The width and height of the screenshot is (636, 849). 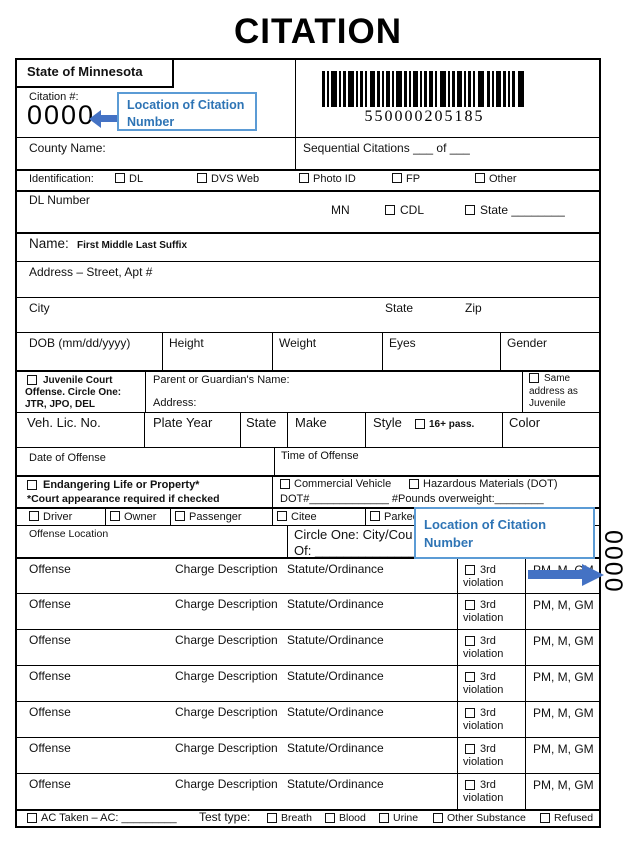 I want to click on dob-label: DOB (mm/dd/yyyy), so click(x=80, y=343).